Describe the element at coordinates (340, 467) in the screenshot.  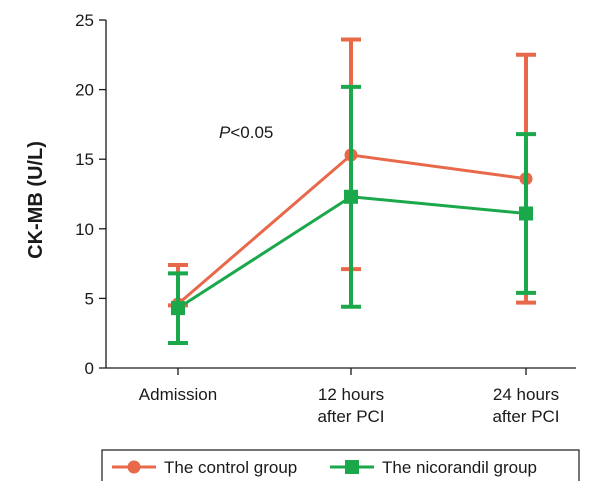
I see `legend: The control group The nicorandil group` at that location.